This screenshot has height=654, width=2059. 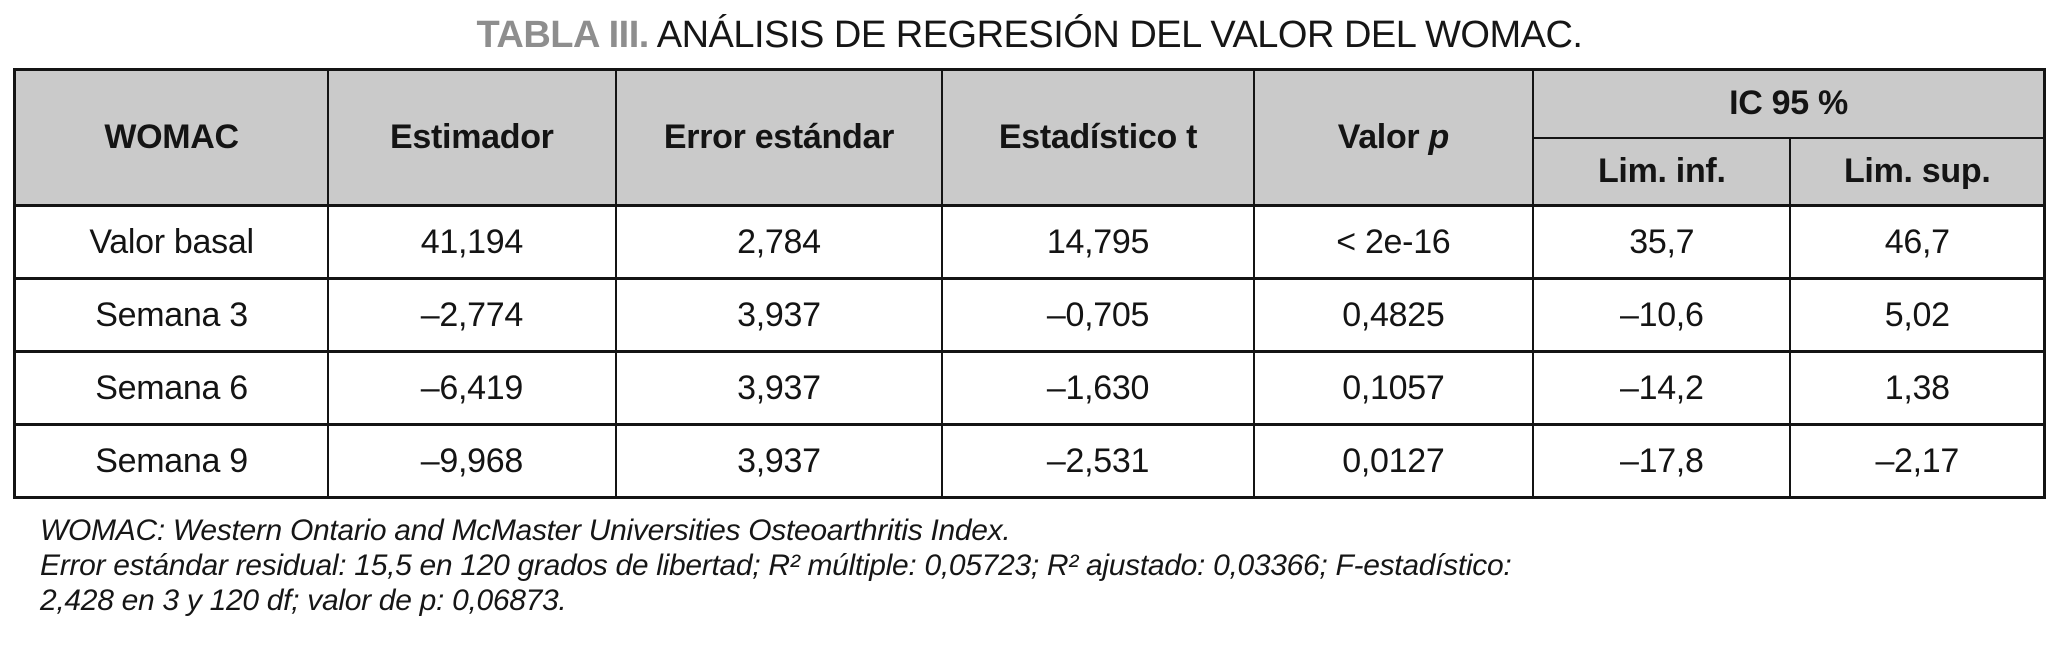 What do you see at coordinates (1662, 242) in the screenshot?
I see `cell-lim-inf: 35,7` at bounding box center [1662, 242].